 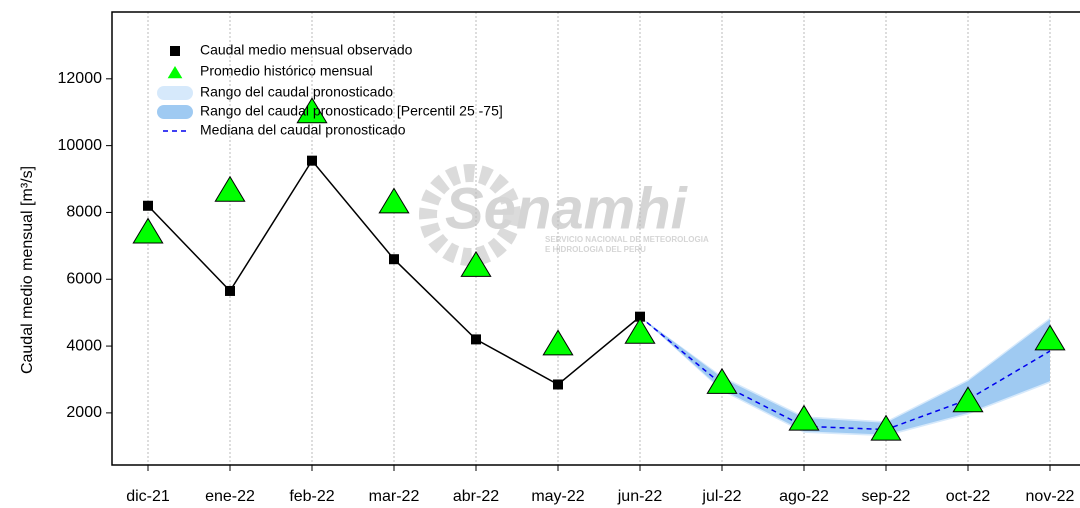 What do you see at coordinates (27, 270) in the screenshot?
I see `y-axis-label: Caudal medio mensual [m³/s]` at bounding box center [27, 270].